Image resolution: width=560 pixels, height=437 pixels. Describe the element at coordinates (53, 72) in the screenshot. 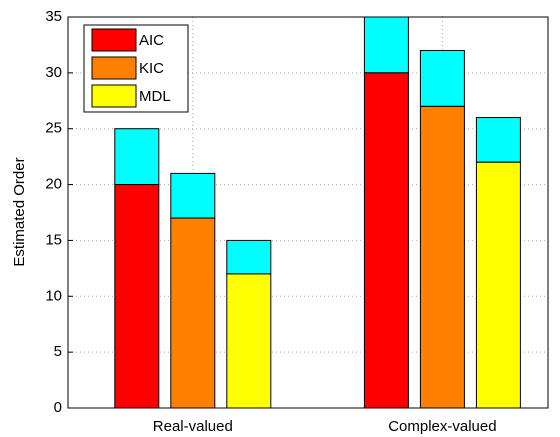

I see `y-tick-label: 30` at that location.